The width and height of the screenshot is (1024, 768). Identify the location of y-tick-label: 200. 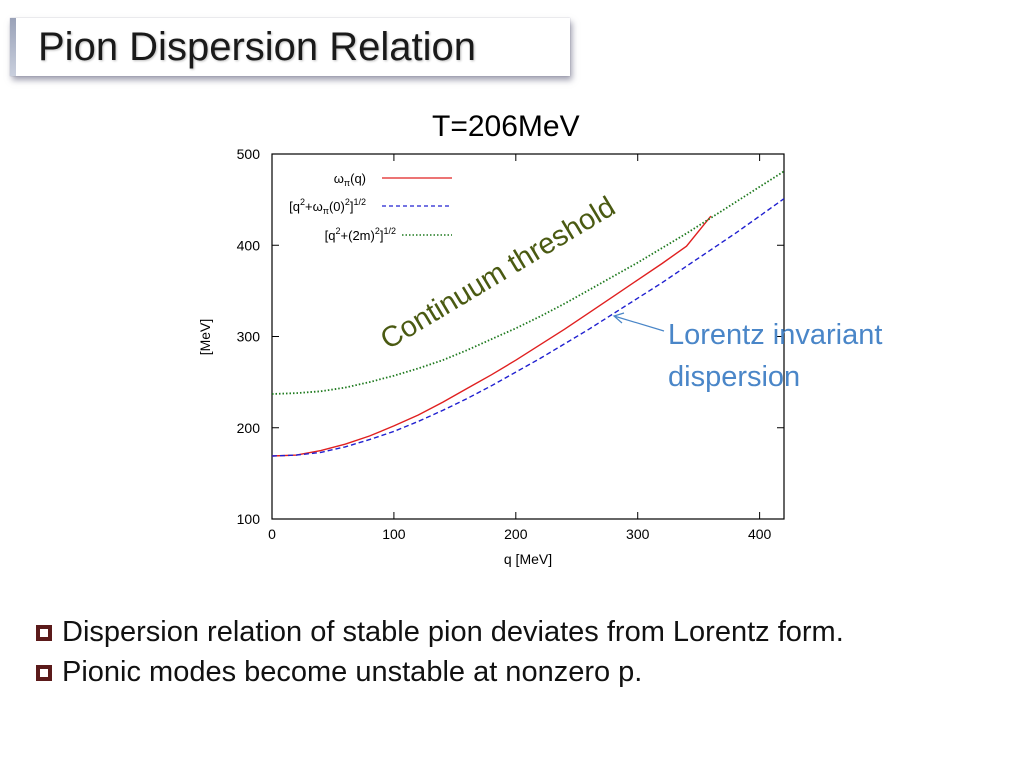
(249, 428).